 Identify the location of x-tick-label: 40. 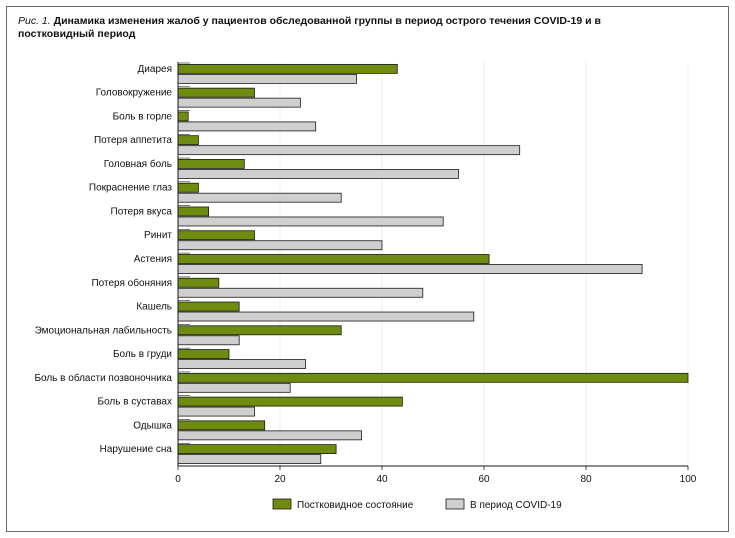
(382, 479).